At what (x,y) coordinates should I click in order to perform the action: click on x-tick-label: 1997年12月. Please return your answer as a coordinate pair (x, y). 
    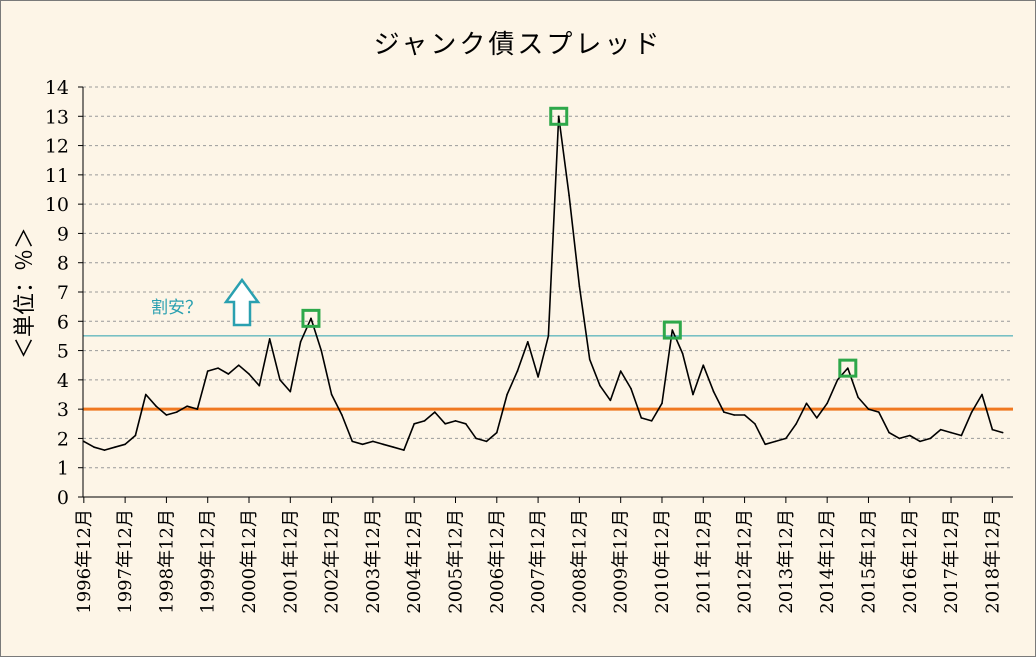
    Looking at the image, I should click on (125, 561).